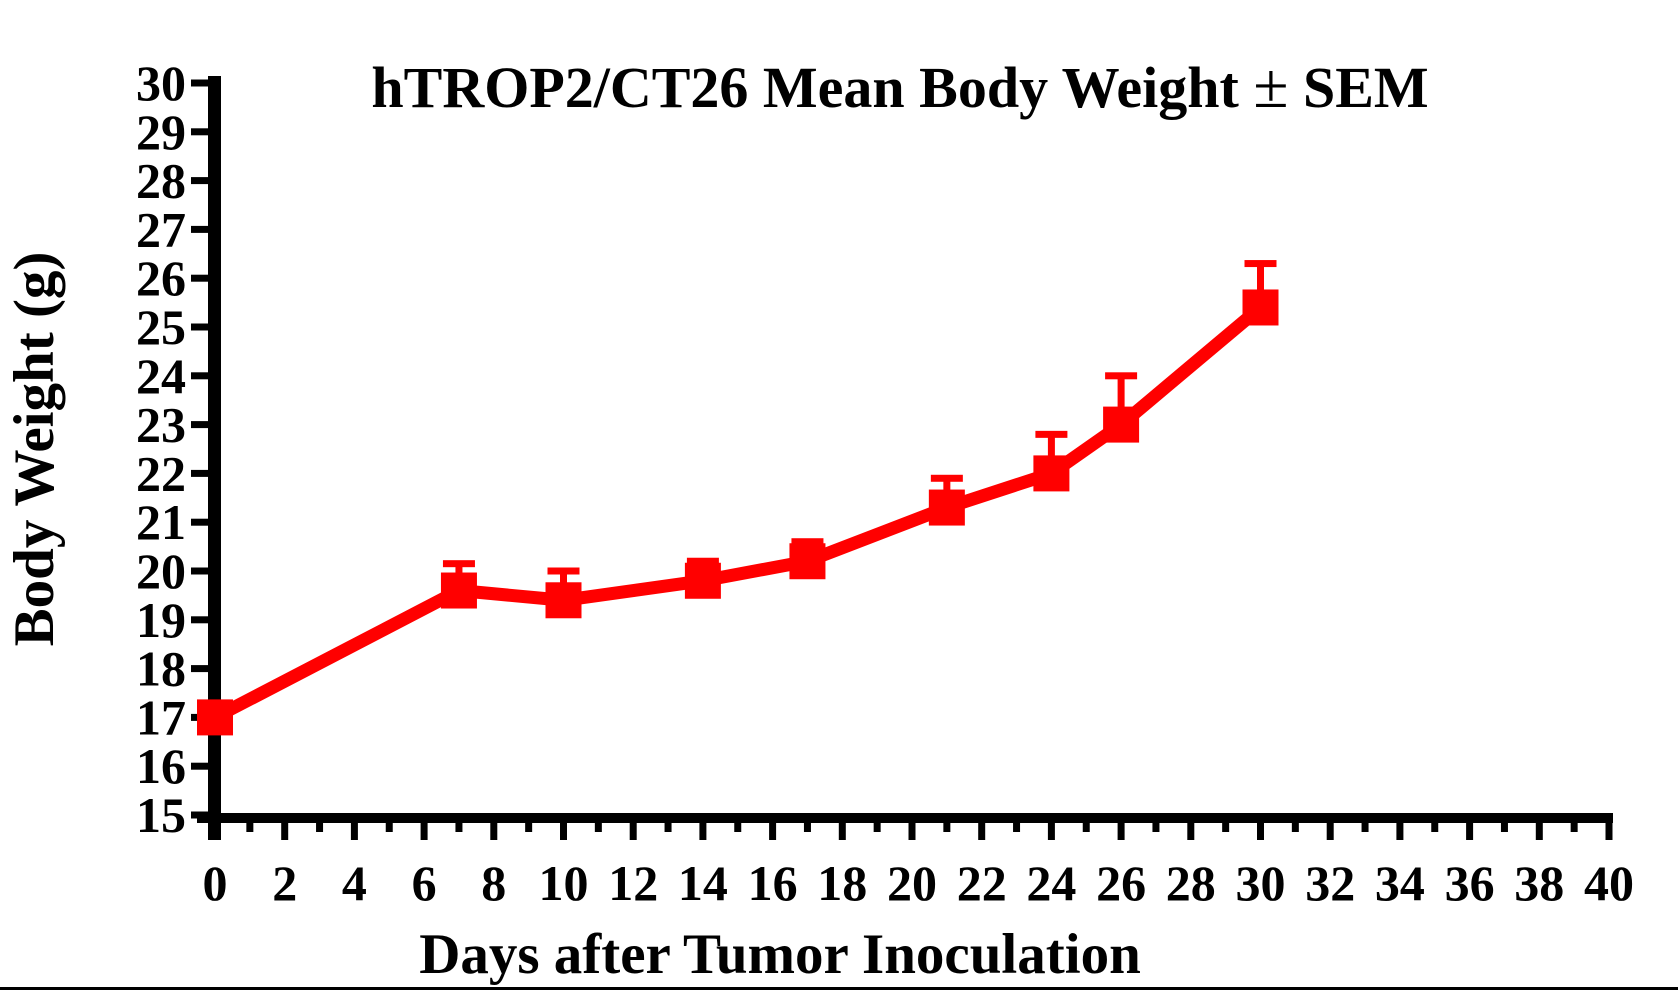  I want to click on y-tick-label-27: 27, so click(161, 229).